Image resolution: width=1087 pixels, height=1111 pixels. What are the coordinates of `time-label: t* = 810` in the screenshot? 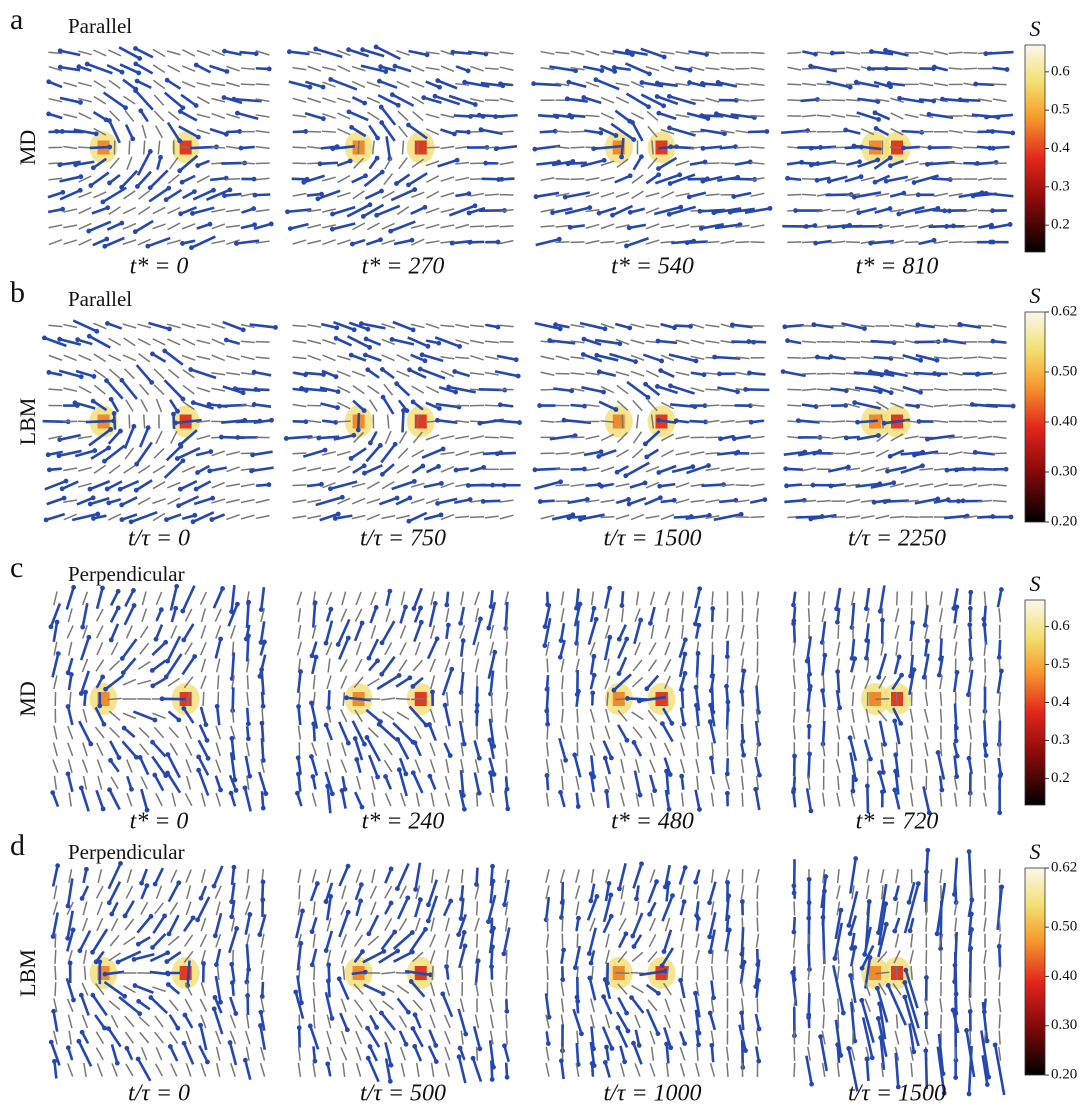 It's located at (897, 267).